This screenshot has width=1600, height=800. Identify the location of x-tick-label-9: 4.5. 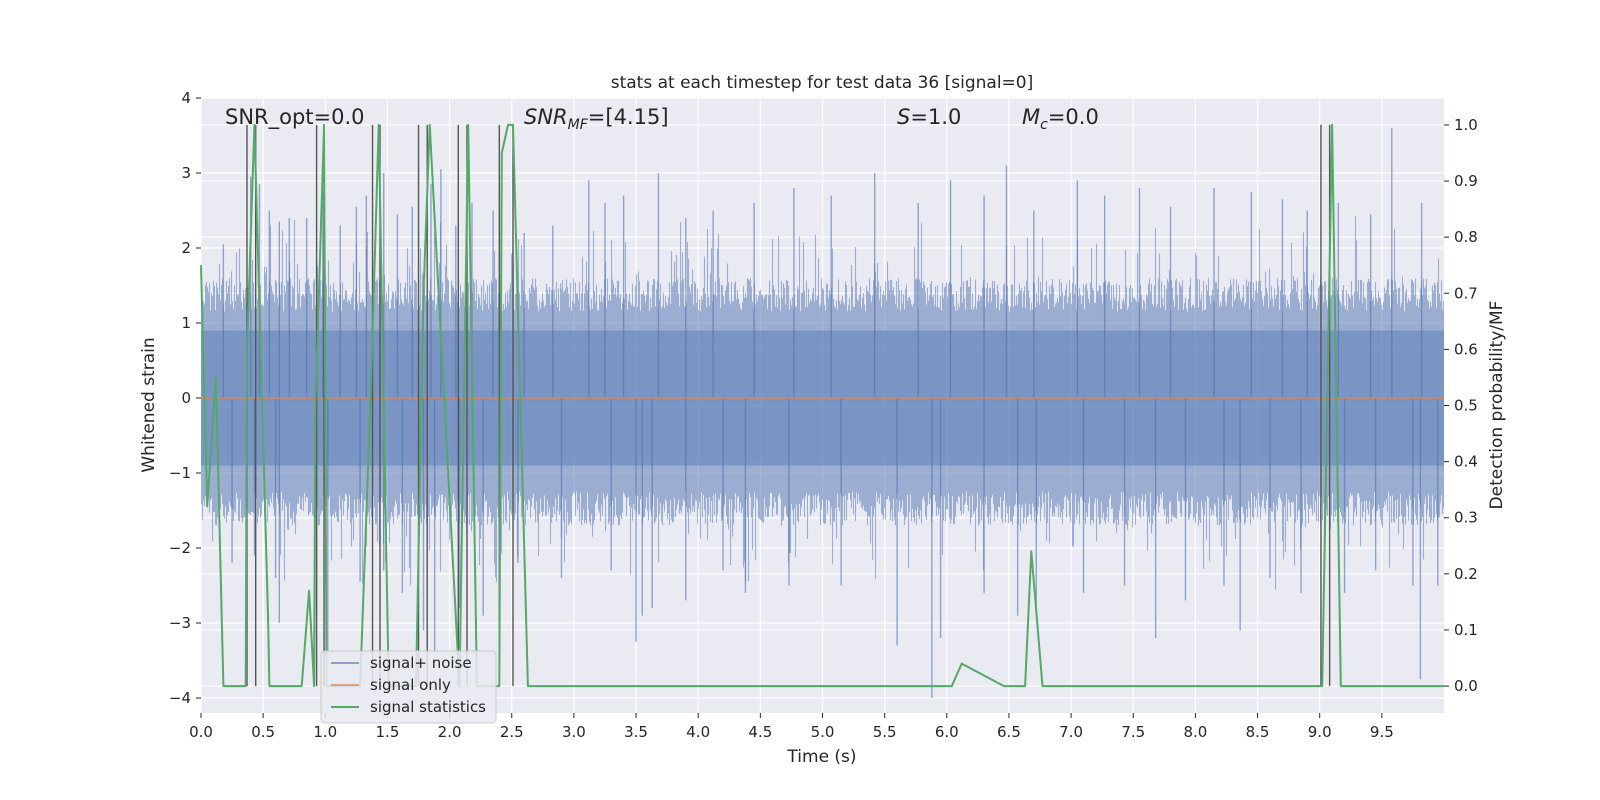
(760, 732).